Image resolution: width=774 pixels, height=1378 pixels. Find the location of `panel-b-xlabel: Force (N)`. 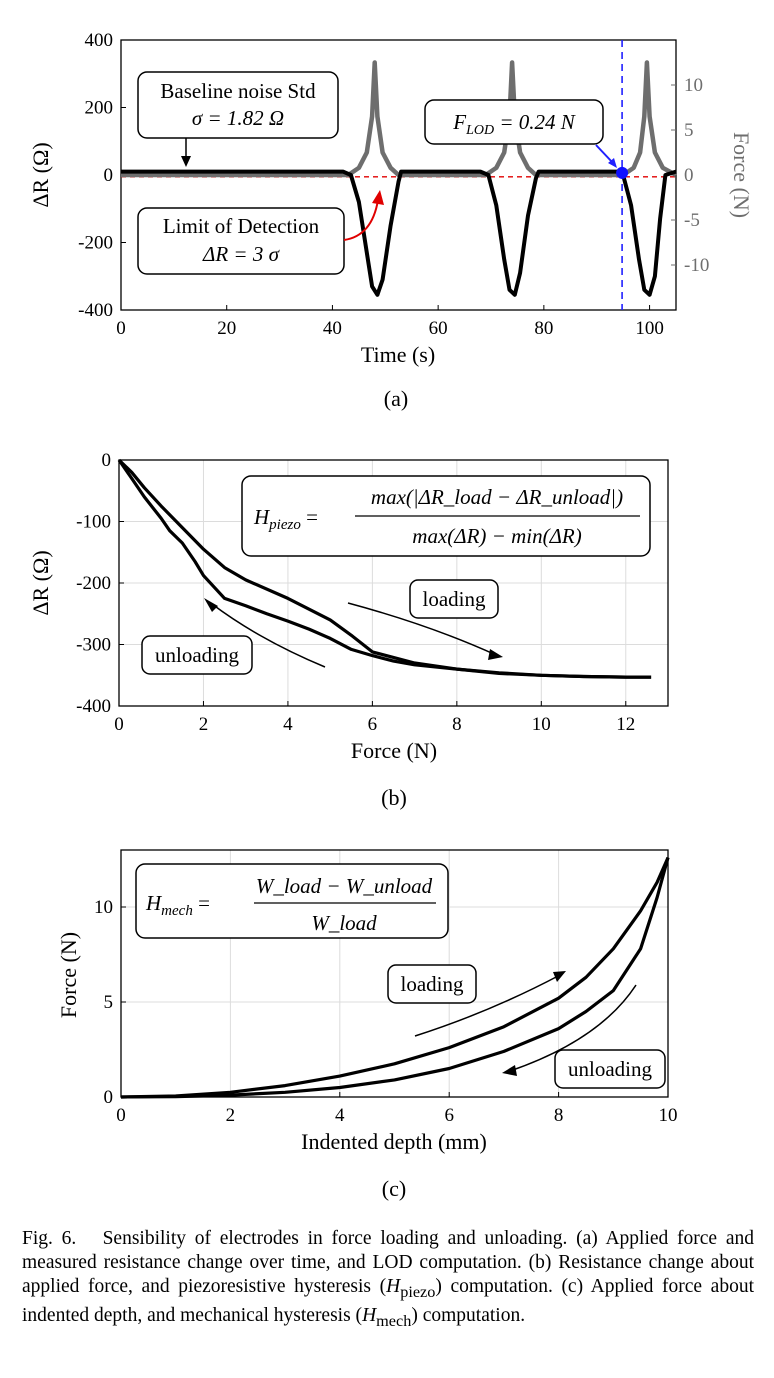

panel-b-xlabel: Force (N) is located at coordinates (394, 750).